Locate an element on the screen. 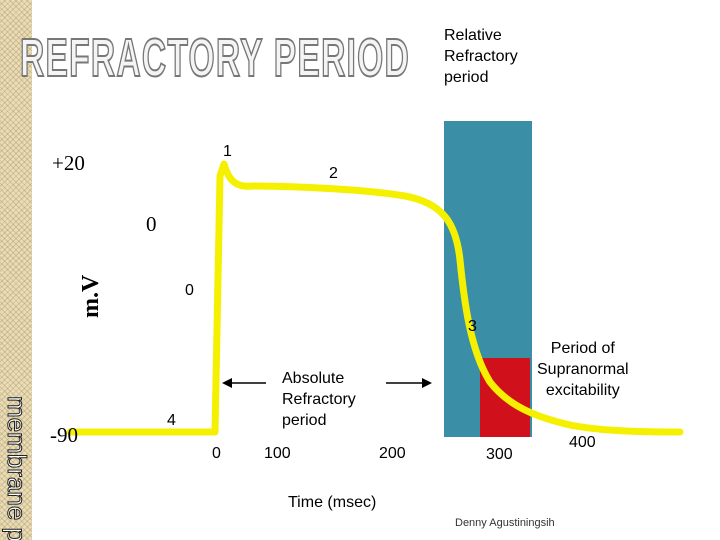  absolute-refractory-label: Absolute Refractory period is located at coordinates (319, 399).